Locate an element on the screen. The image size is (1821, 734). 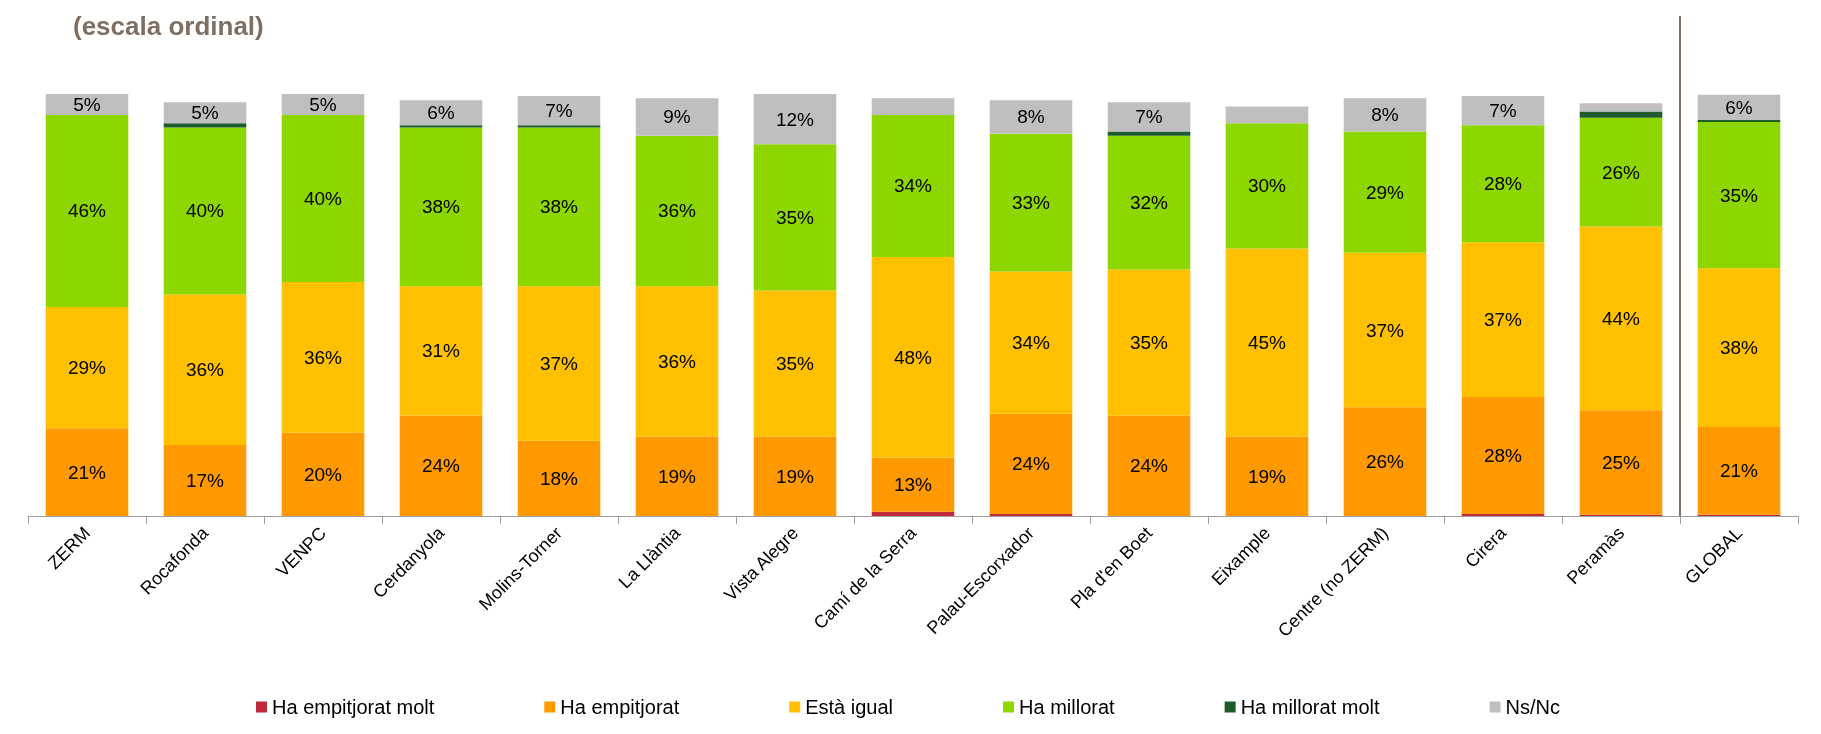
data-label: 48% is located at coordinates (913, 357).